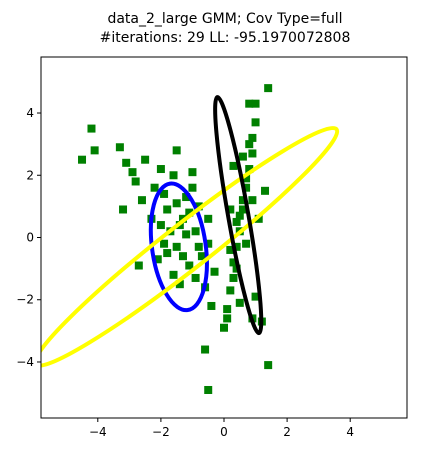  Describe the element at coordinates (224, 19) in the screenshot. I see `chart-title: data_2_large GMM; Cov Type=full` at that location.